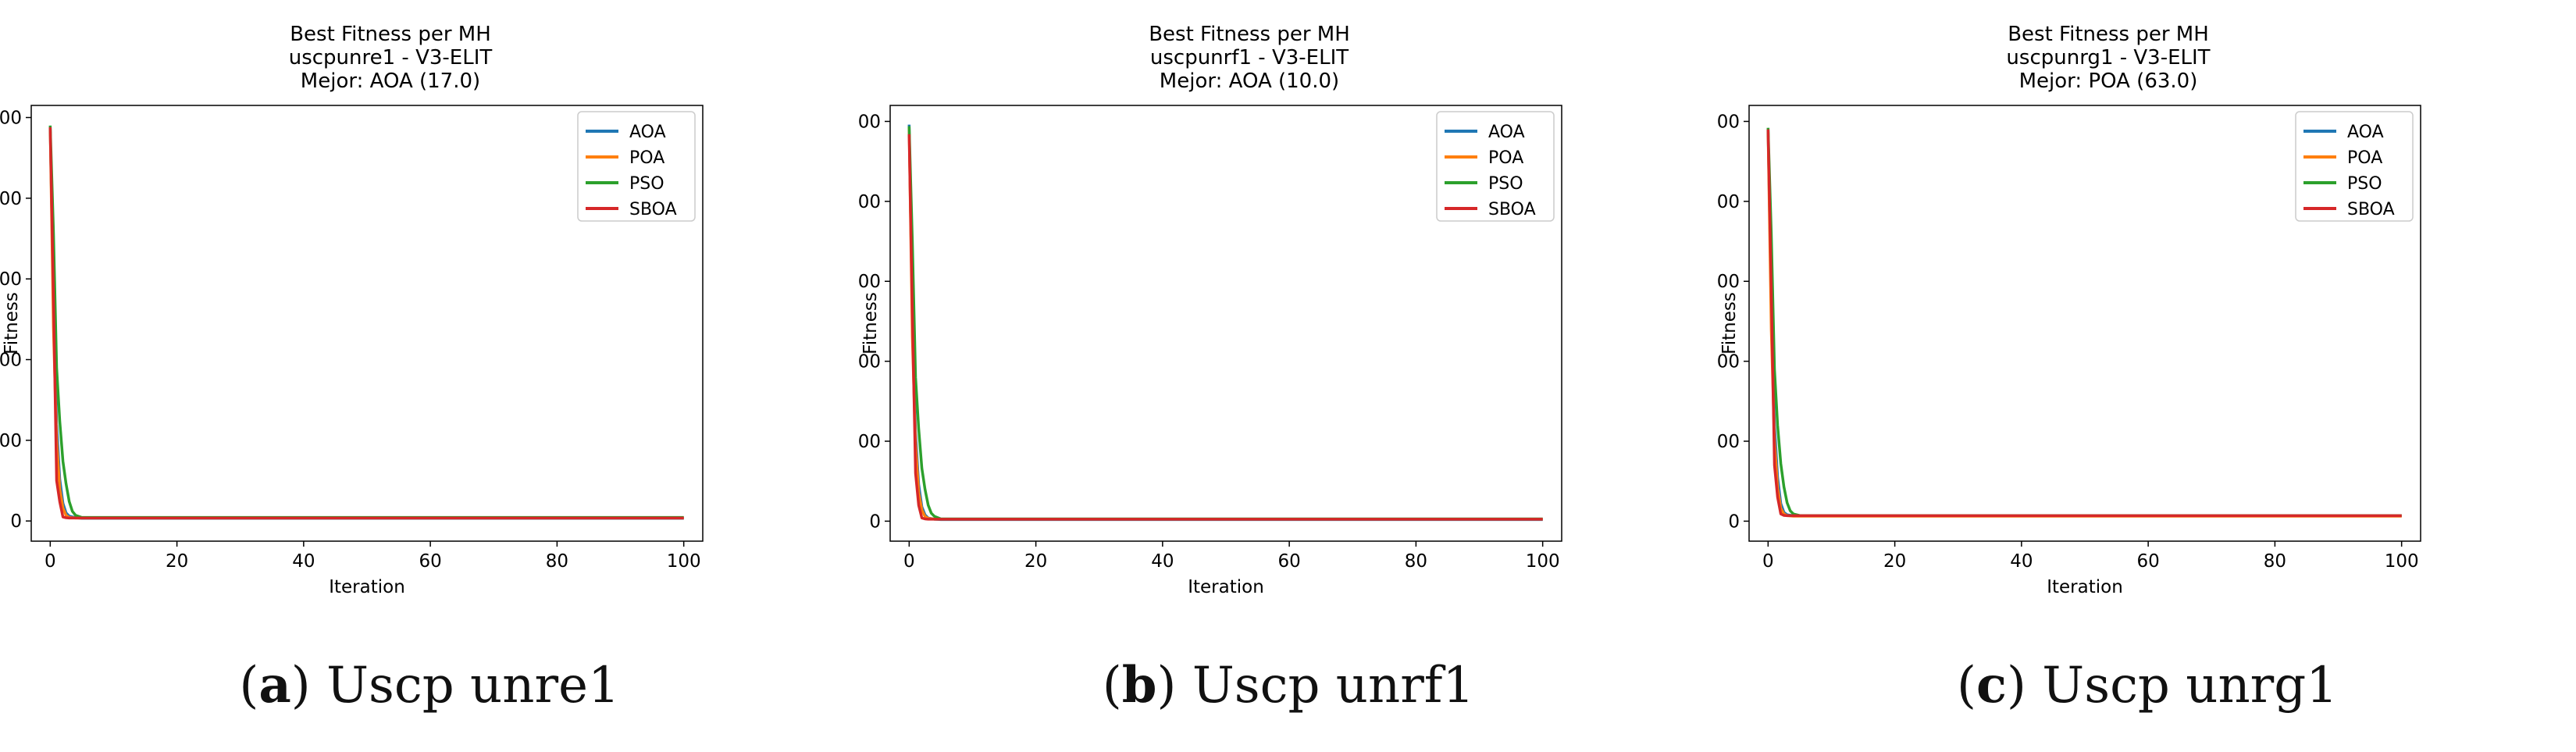  I want to click on chart-title-line: uscpunre1 - V3-ELIT, so click(391, 57).